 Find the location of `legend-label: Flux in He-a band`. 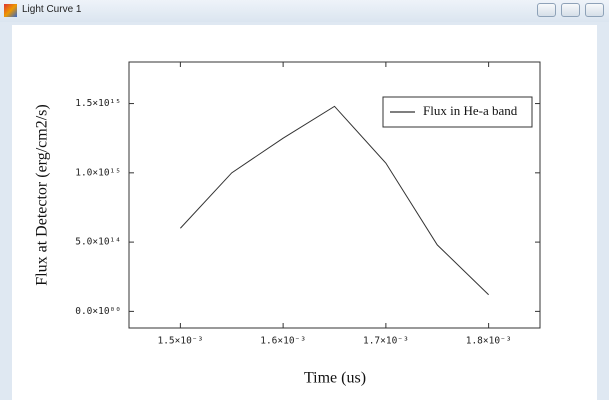

legend-label: Flux in He-a band is located at coordinates (470, 110).